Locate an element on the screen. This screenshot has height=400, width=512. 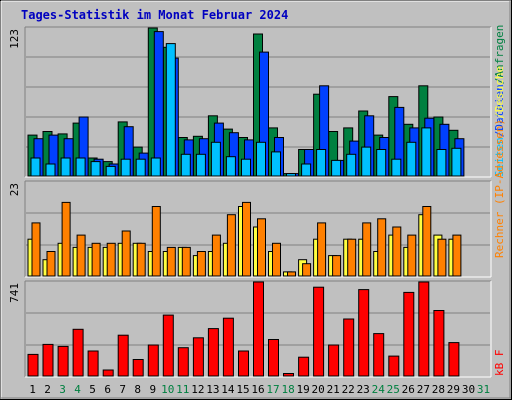
y-max-label: 741 is located at coordinates (14, 293).